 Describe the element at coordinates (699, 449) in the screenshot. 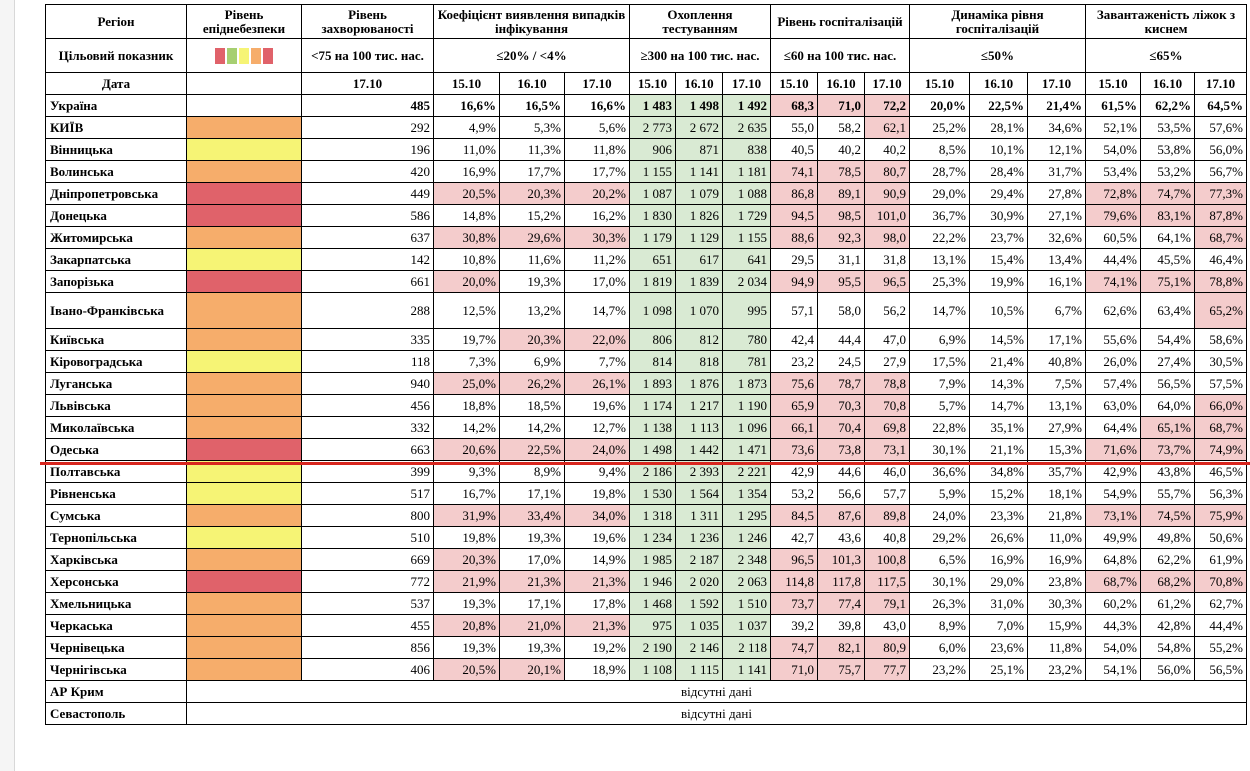

I see `testing-value: 1 442` at that location.